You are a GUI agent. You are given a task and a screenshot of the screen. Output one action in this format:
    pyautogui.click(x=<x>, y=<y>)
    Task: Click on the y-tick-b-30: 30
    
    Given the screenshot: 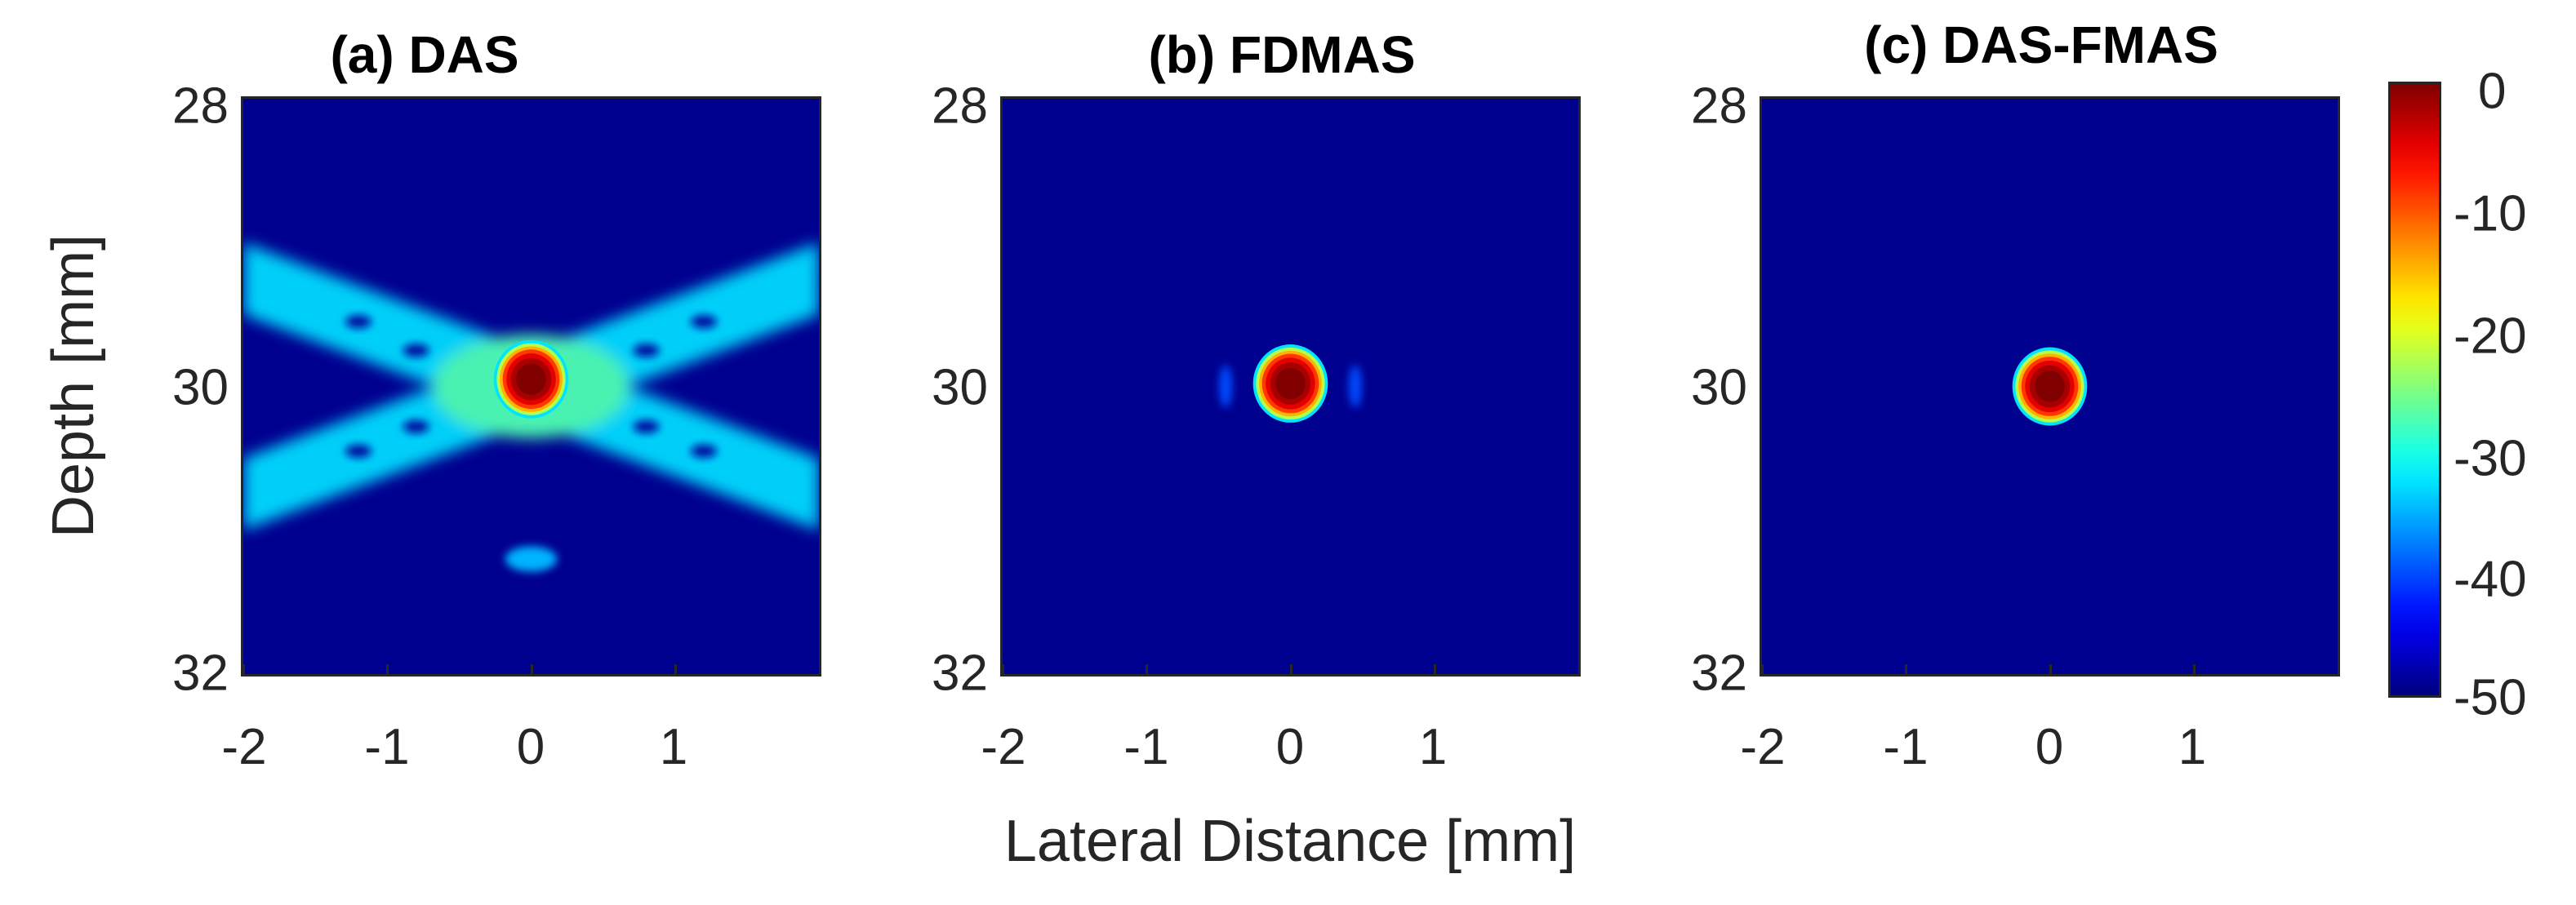 What is the action you would take?
    pyautogui.click(x=960, y=387)
    